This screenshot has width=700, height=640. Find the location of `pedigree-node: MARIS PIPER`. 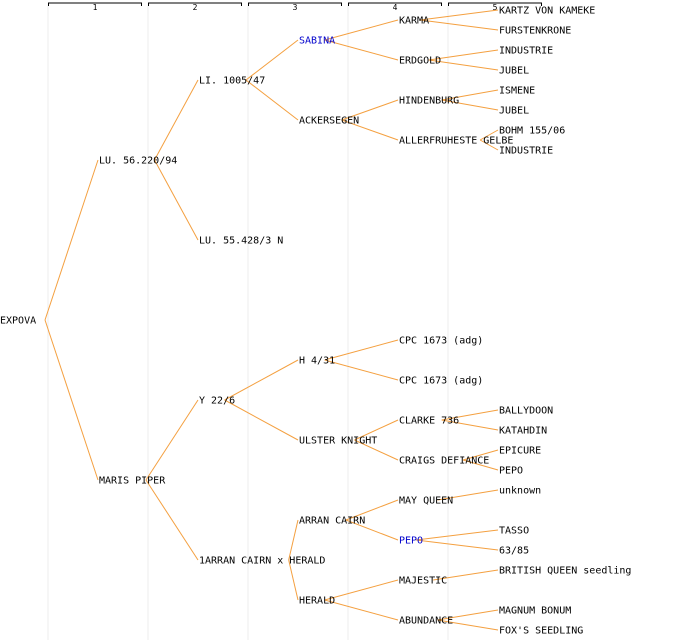

pedigree-node: MARIS PIPER is located at coordinates (132, 481).